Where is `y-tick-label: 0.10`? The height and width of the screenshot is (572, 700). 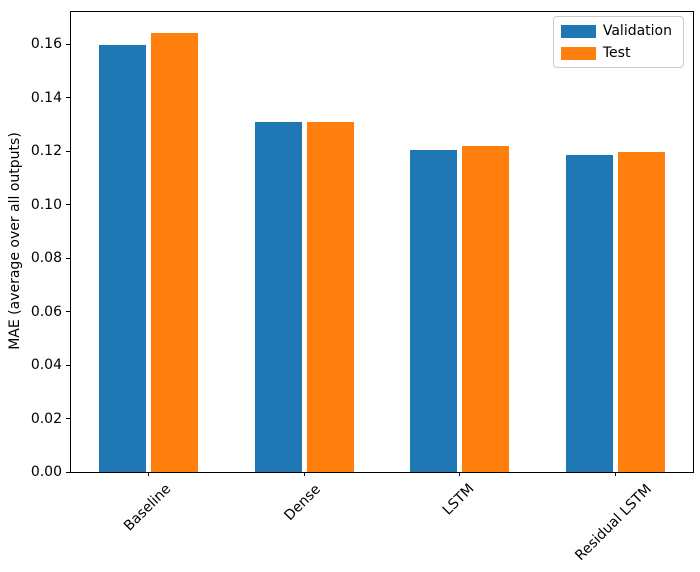 y-tick-label: 0.10 is located at coordinates (46, 204).